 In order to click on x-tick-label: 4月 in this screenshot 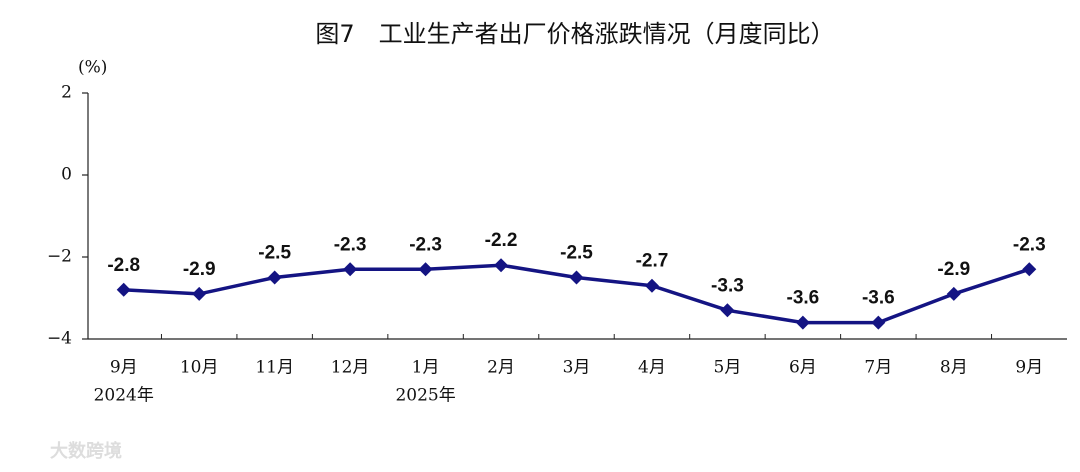, I will do `click(652, 368)`.